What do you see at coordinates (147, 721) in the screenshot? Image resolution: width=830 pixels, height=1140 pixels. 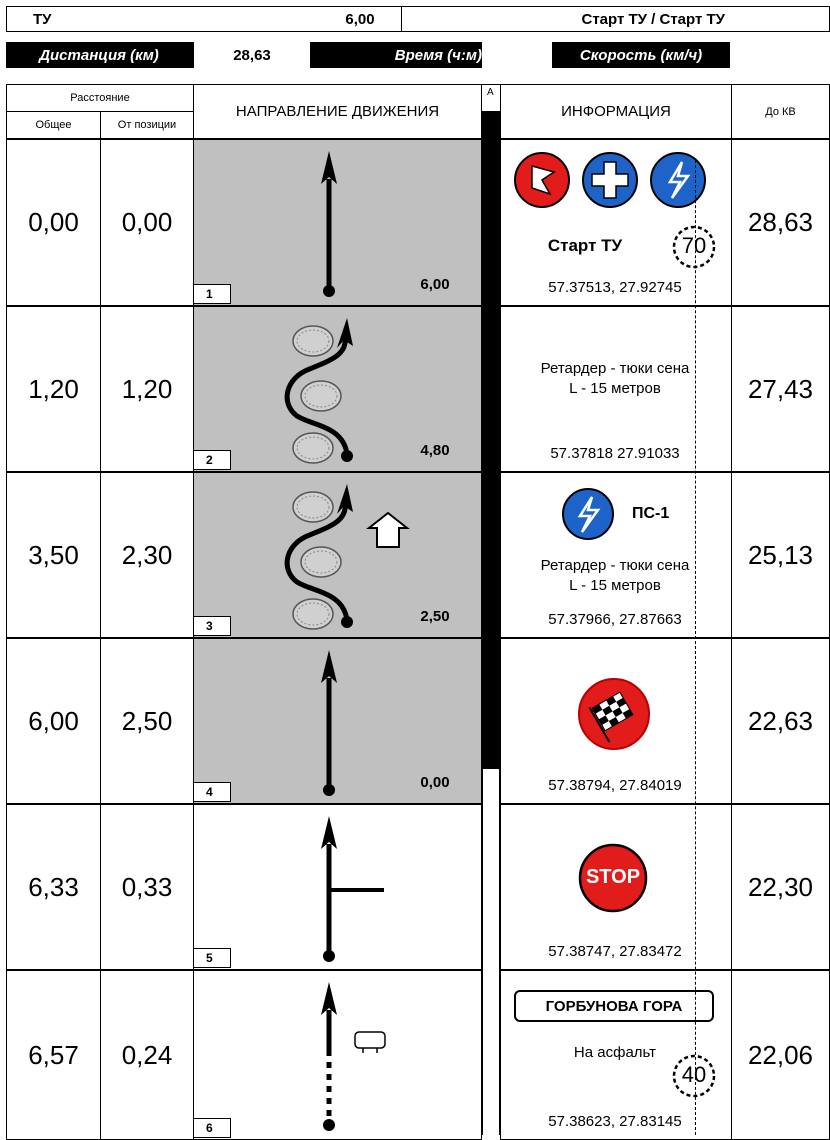 I see `row-from-position: 2,50` at bounding box center [147, 721].